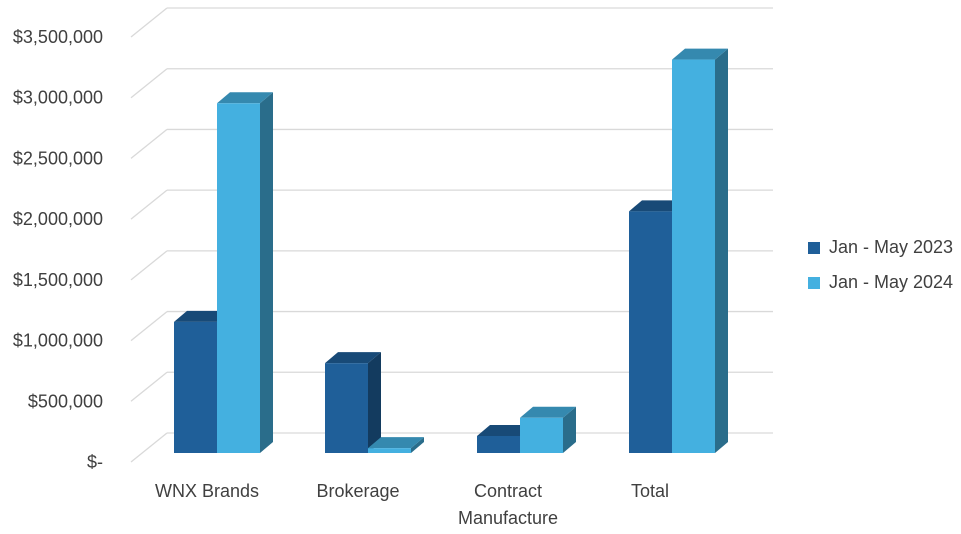 The image size is (961, 534). I want to click on legend-label-2023: Jan - May 2023, so click(891, 247).